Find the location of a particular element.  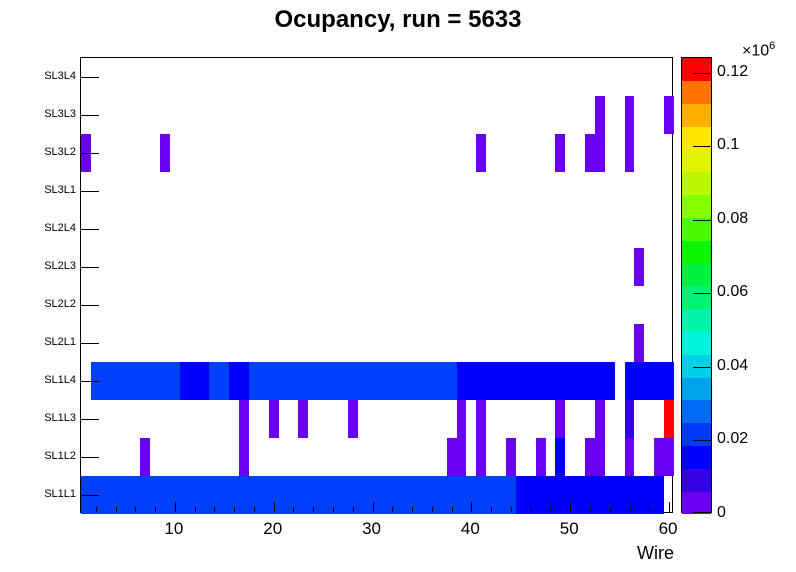

y-axis-tick-label: SL3L3 is located at coordinates (60, 114).